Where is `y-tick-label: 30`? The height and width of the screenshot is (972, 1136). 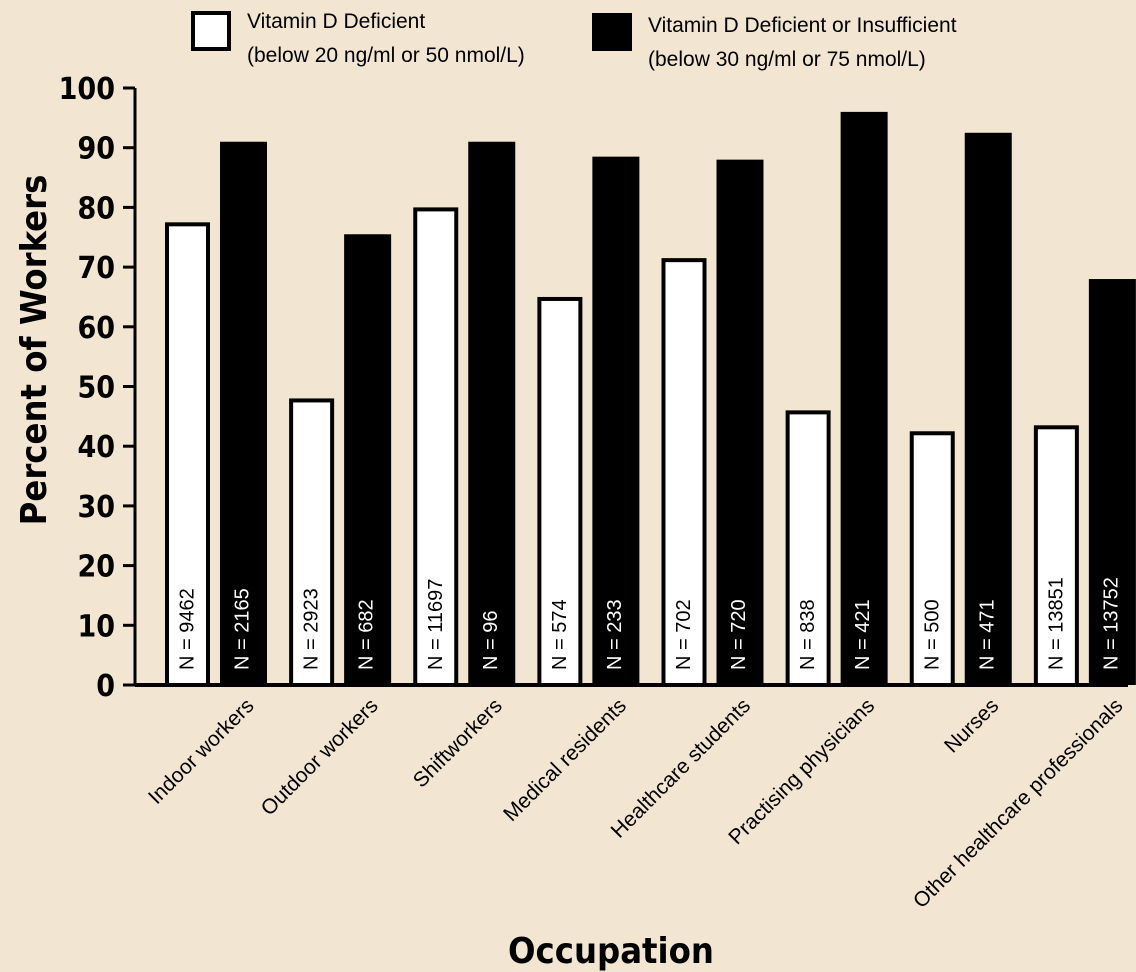 y-tick-label: 30 is located at coordinates (96, 507).